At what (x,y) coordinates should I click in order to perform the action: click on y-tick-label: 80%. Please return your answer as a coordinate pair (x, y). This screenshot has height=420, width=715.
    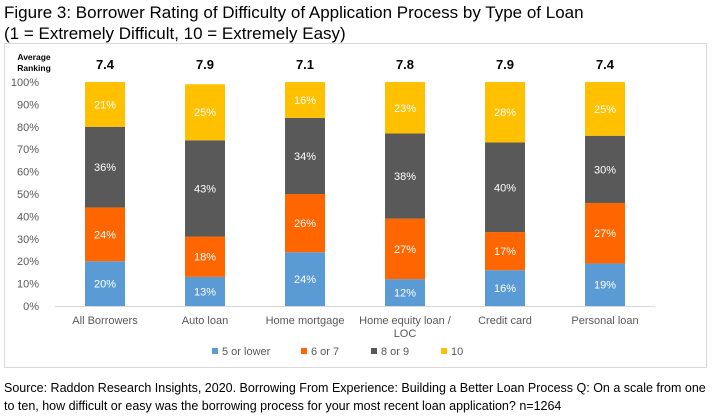
    Looking at the image, I should click on (28, 128).